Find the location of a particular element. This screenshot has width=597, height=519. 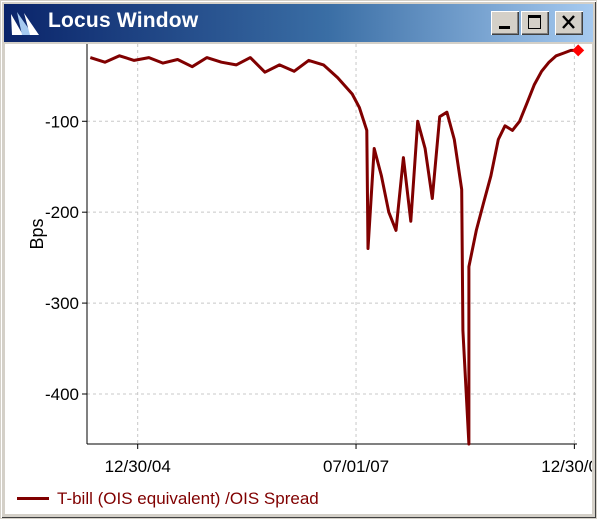

close-button is located at coordinates (569, 23).